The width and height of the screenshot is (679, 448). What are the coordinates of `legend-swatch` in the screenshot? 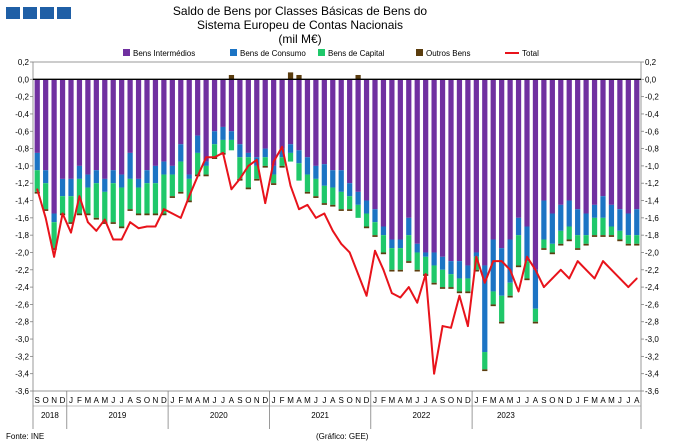 It's located at (419, 52).